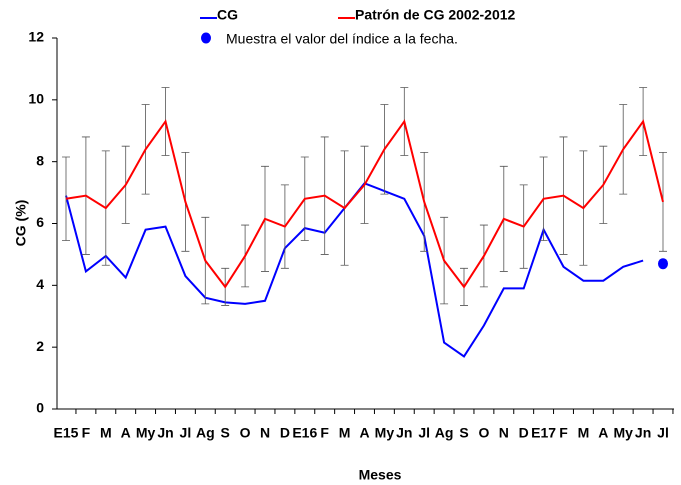  Describe the element at coordinates (380, 475) in the screenshot. I see `x-axis-label: Meses` at that location.